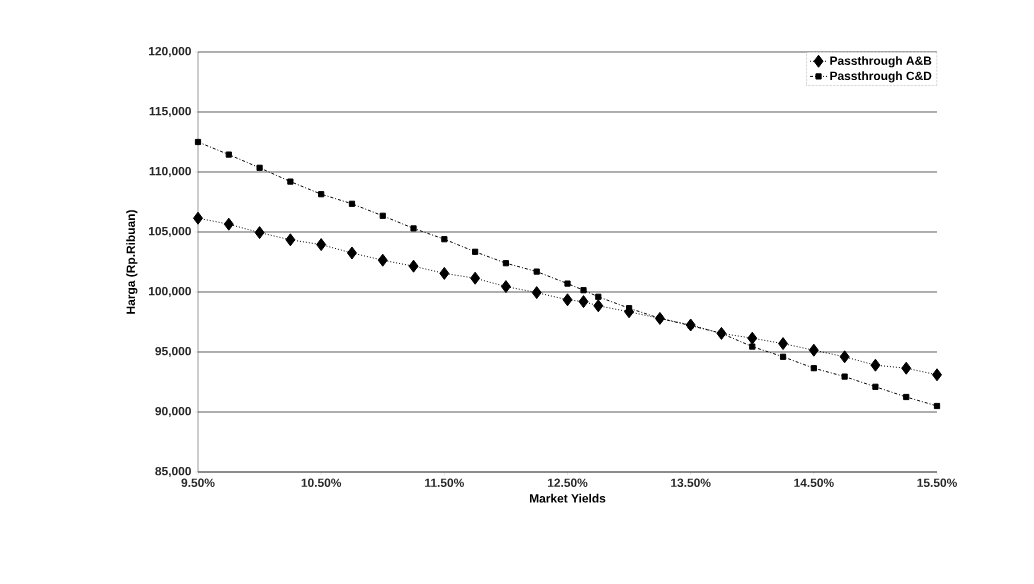  Describe the element at coordinates (814, 482) in the screenshot. I see `x-tick-label: 14.50%` at that location.